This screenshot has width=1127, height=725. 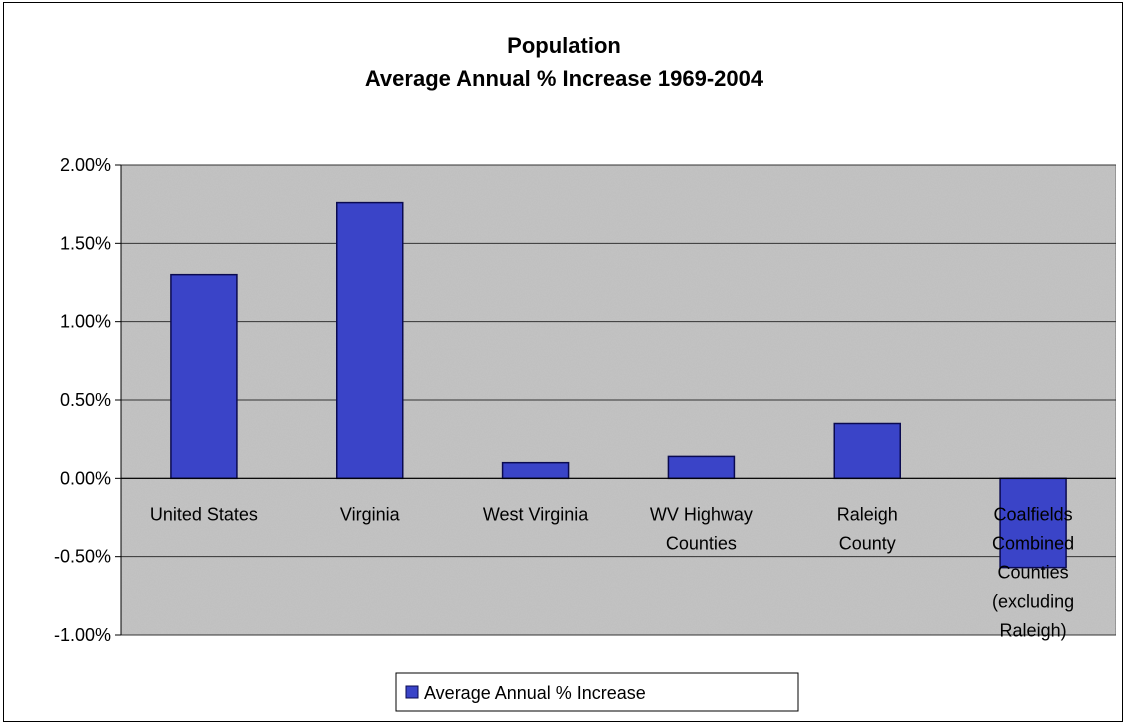 What do you see at coordinates (85, 243) in the screenshot?
I see `y-tick-label: 1.50%` at bounding box center [85, 243].